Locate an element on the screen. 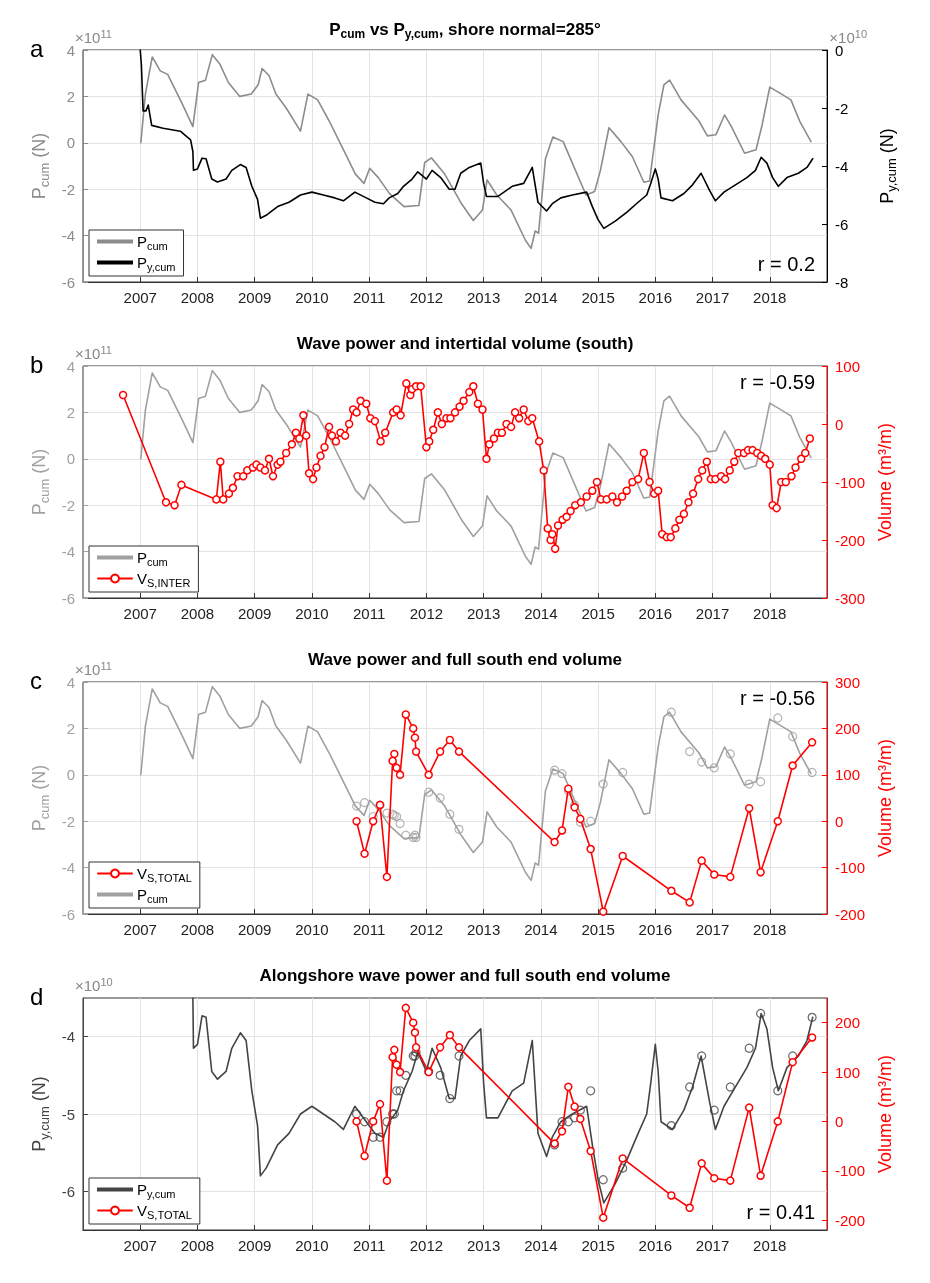  y2-tick-label: 0 is located at coordinates (839, 821).